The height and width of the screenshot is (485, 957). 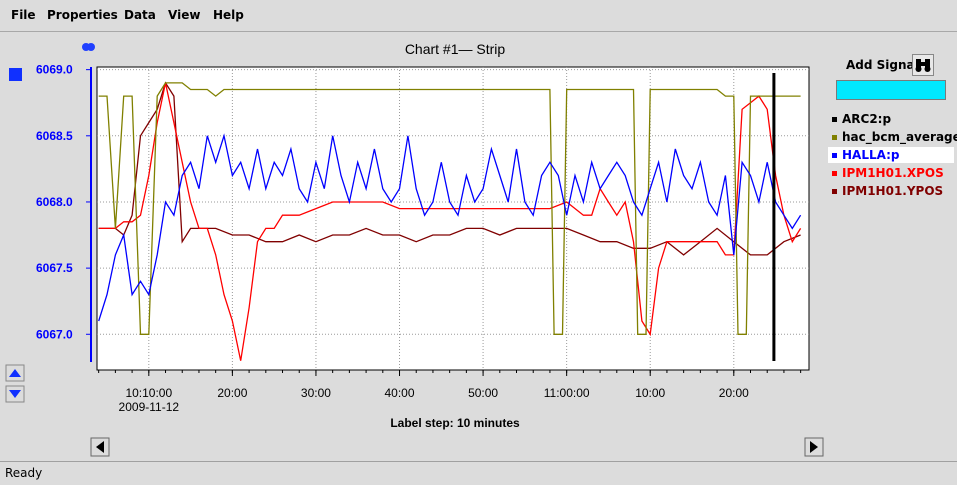 I want to click on legend-label: ARC2:p, so click(x=867, y=119).